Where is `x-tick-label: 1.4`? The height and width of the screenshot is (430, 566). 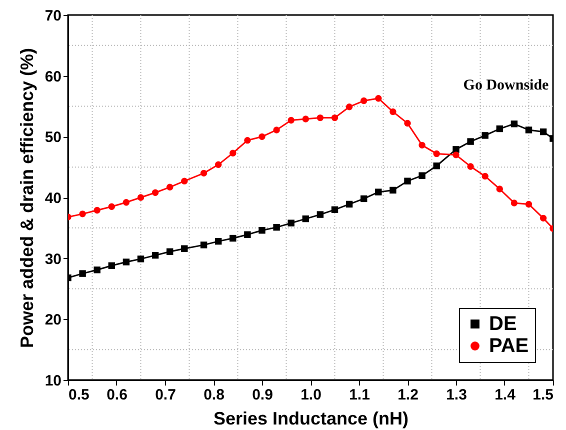 x-tick-label: 1.4 is located at coordinates (505, 395).